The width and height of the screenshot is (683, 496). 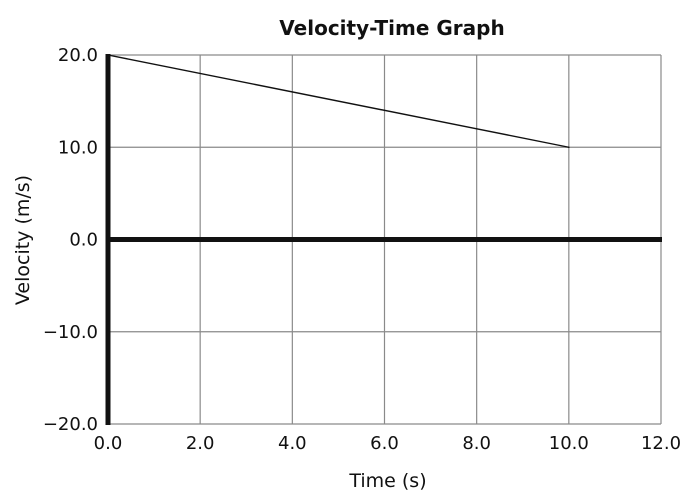 What do you see at coordinates (384, 443) in the screenshot?
I see `x-tick-label-3: 6.0` at bounding box center [384, 443].